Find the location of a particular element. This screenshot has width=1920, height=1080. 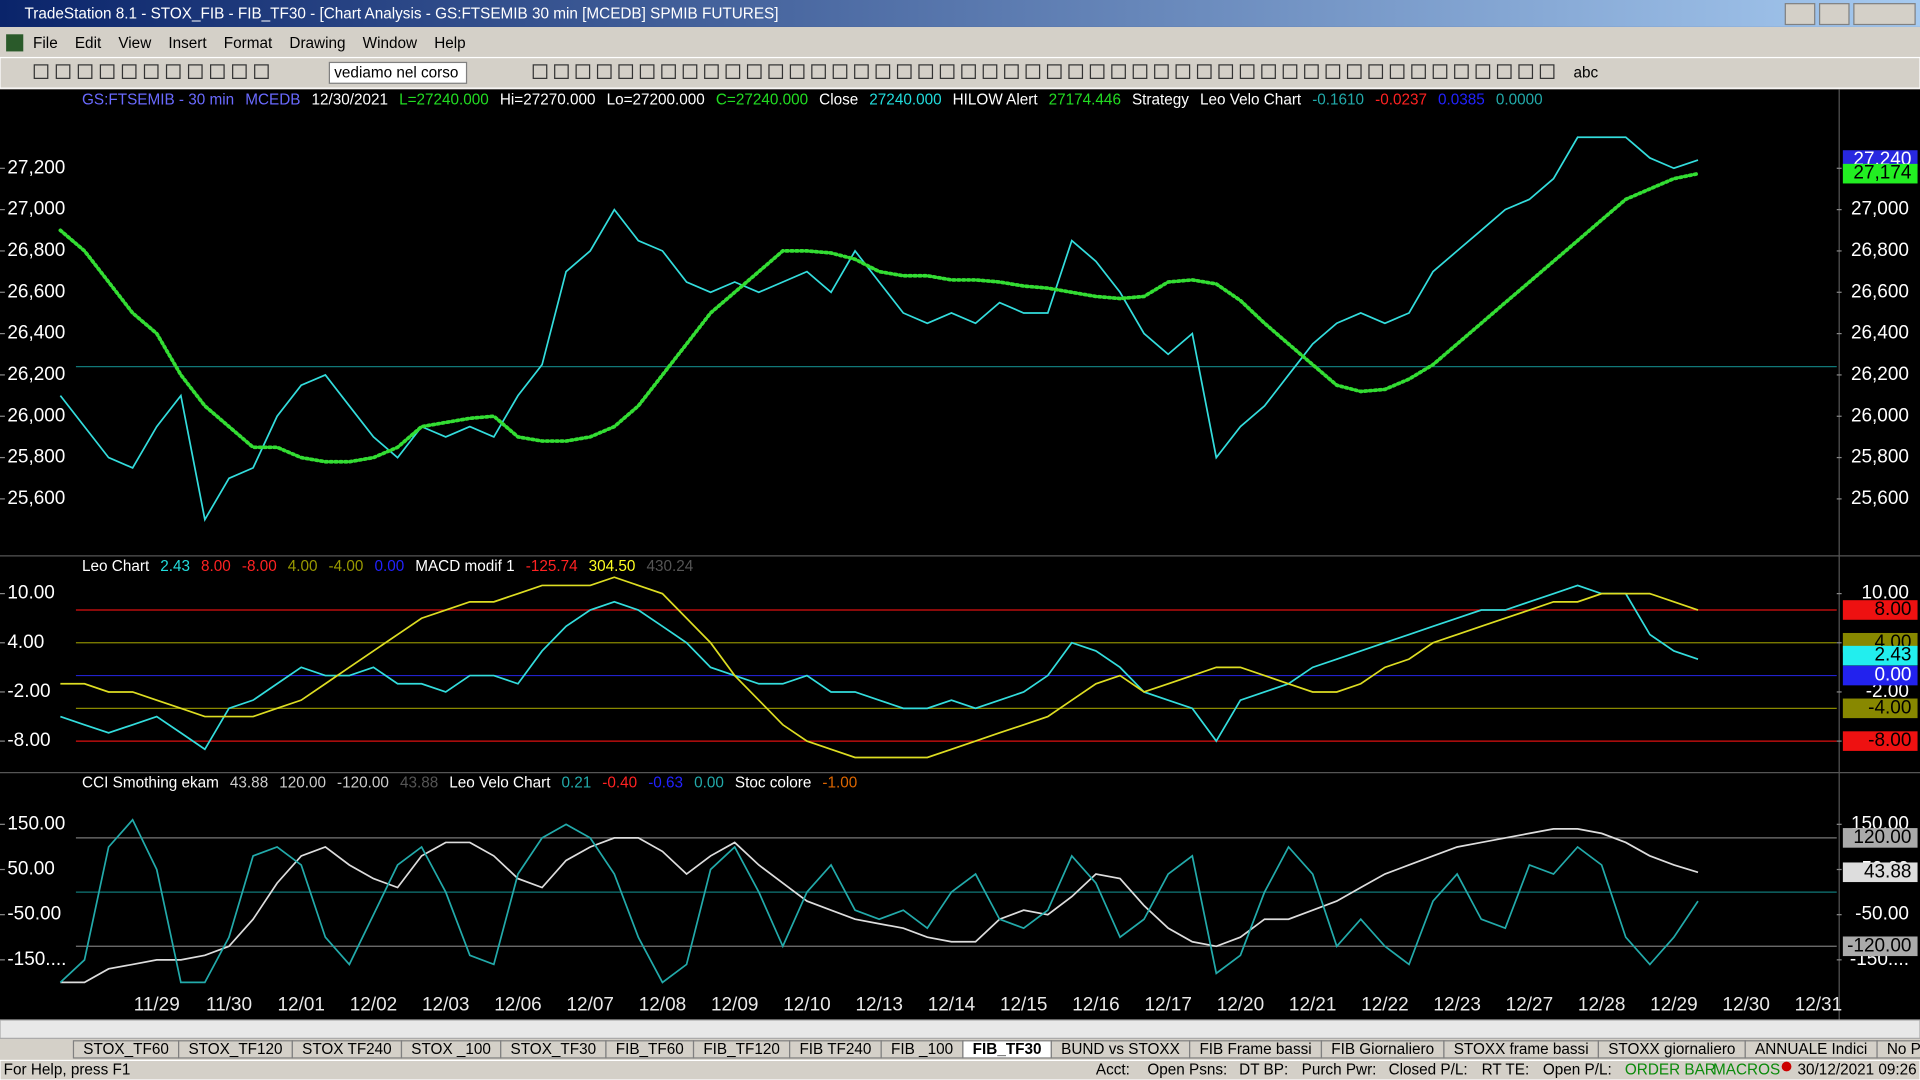

menu-item: Help is located at coordinates (449, 43).